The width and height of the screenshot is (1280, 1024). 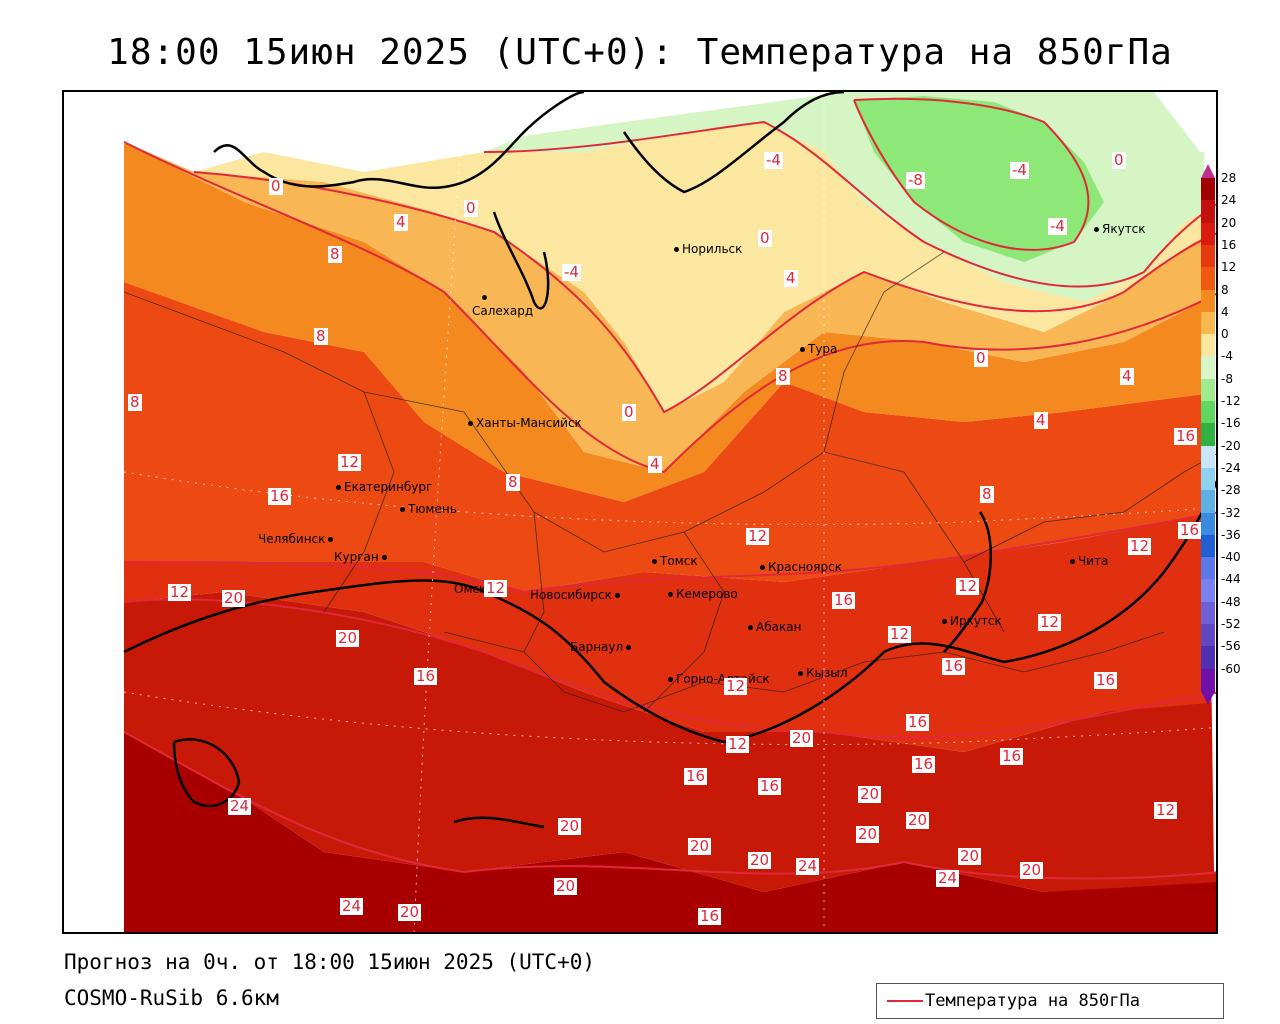 What do you see at coordinates (979, 179) in the screenshot?
I see `band-minus8` at bounding box center [979, 179].